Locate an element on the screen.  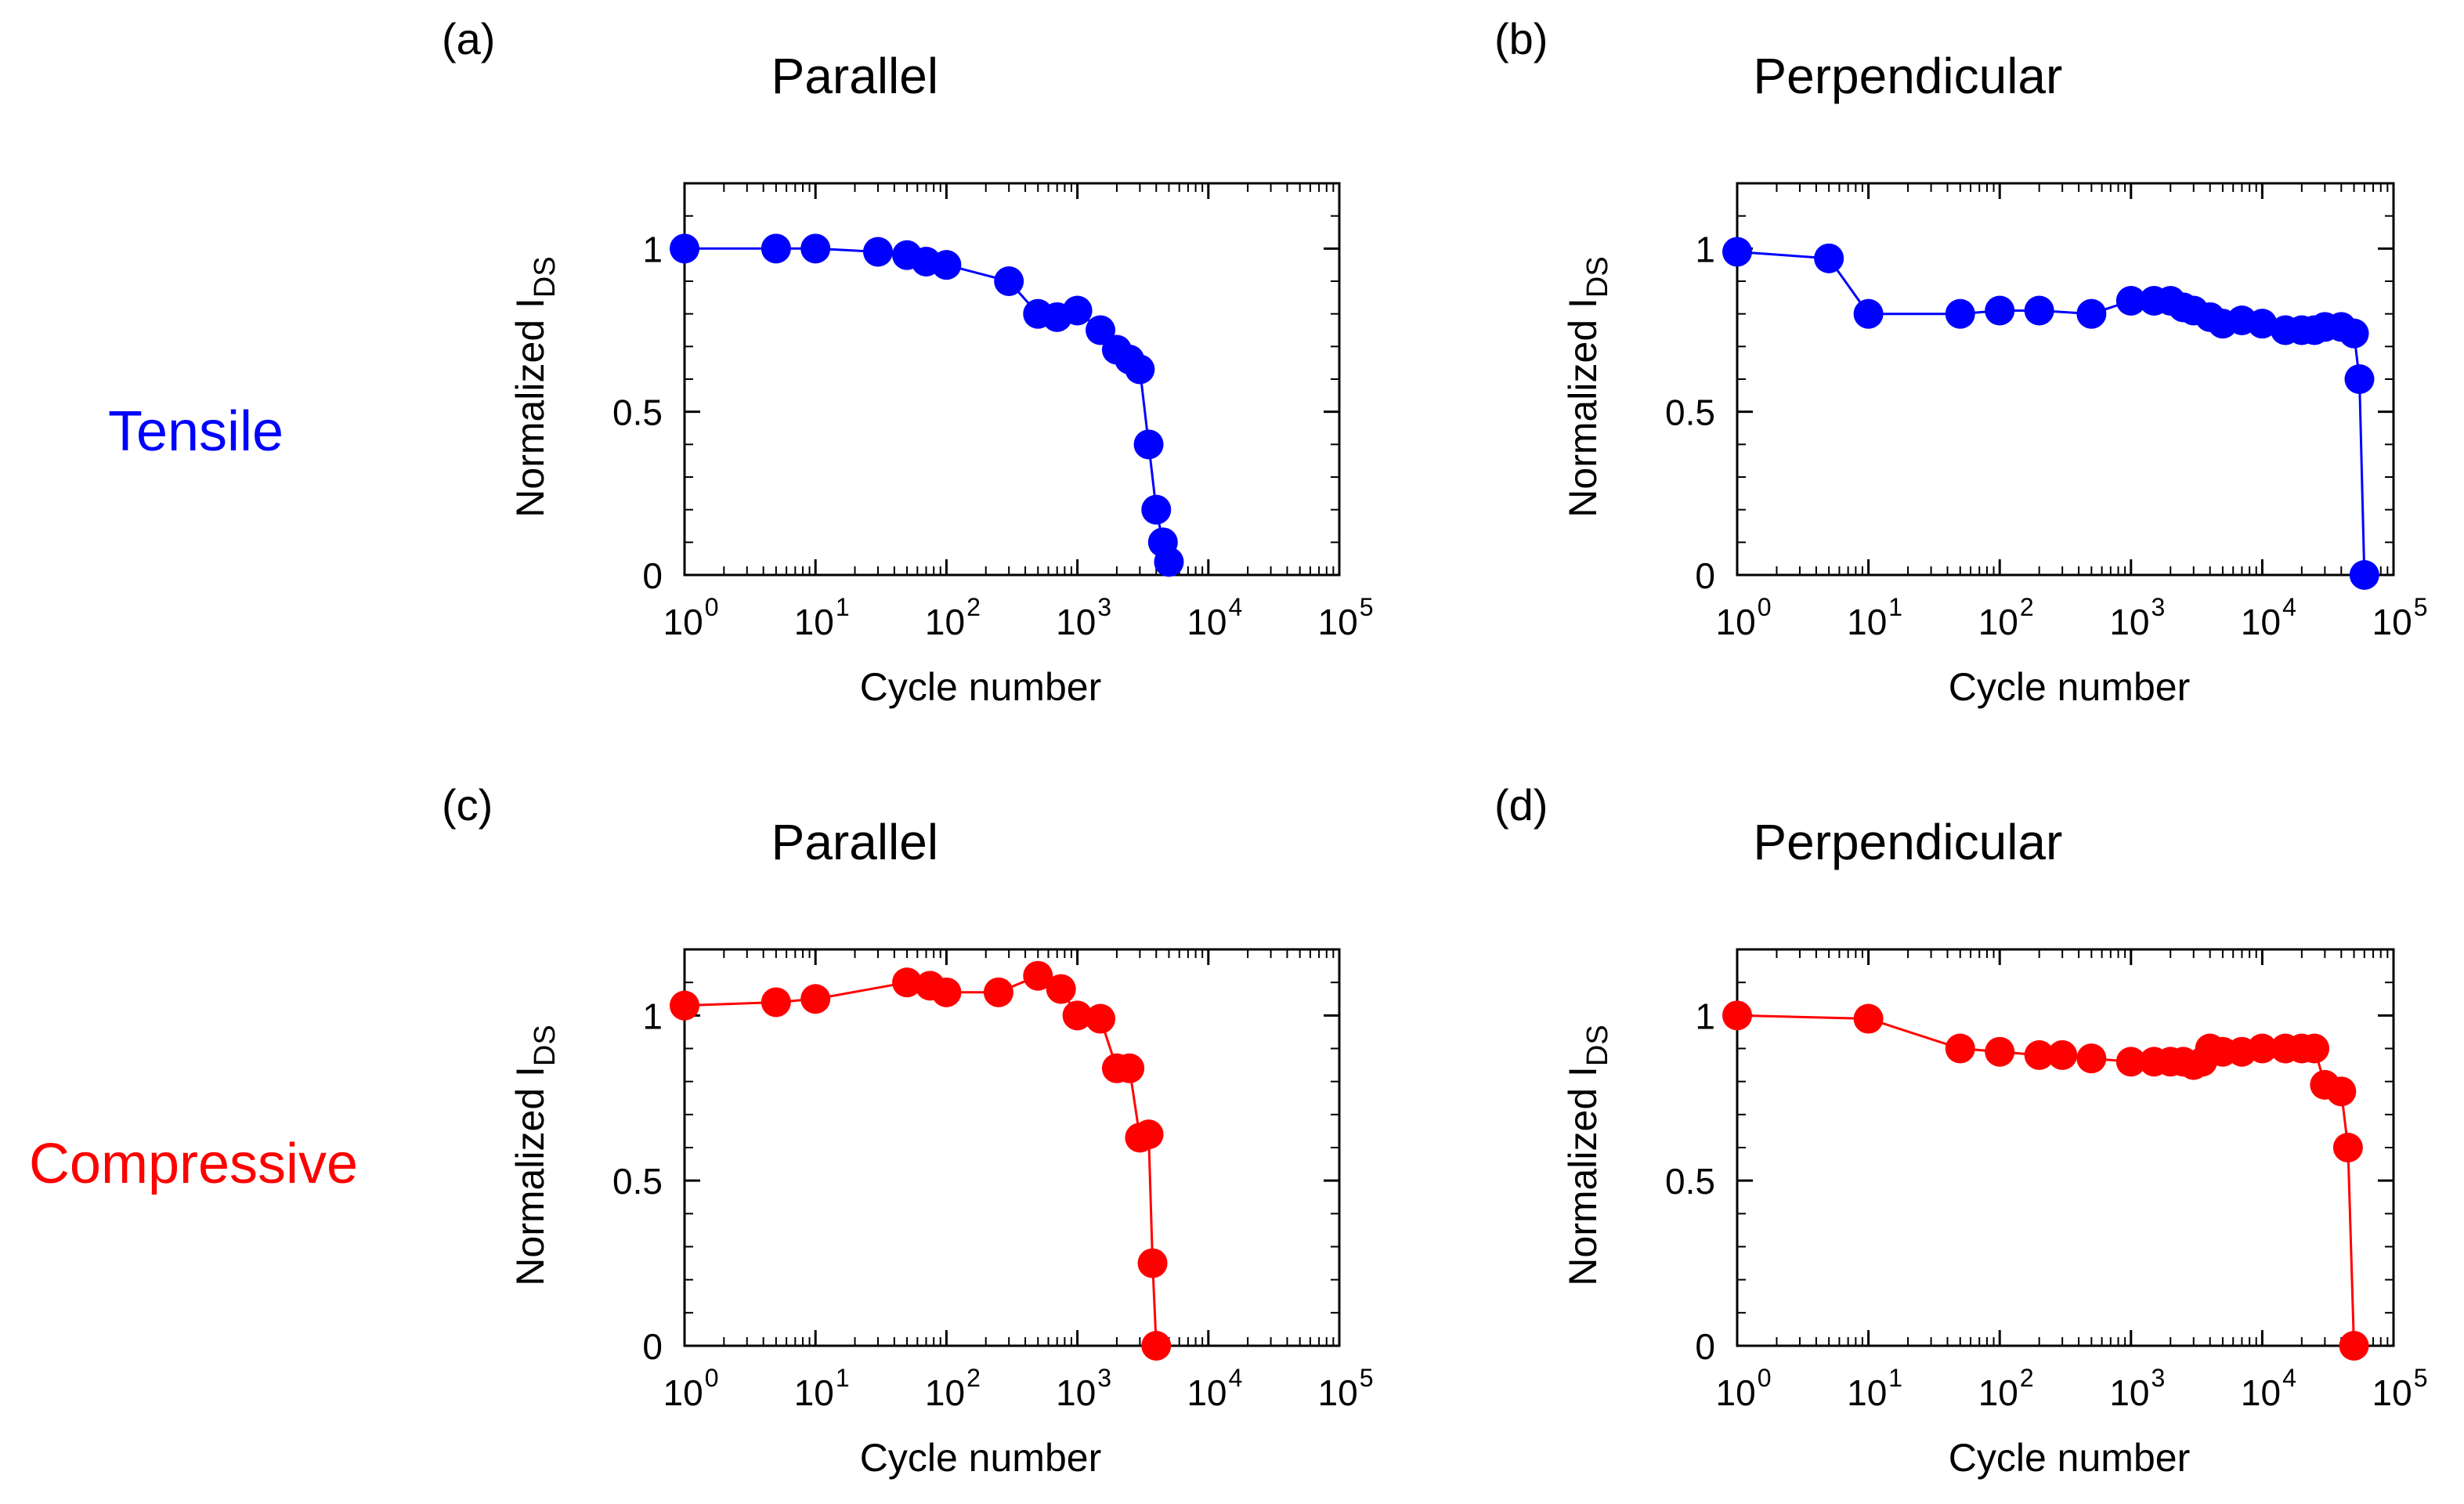
panel-label: (c) is located at coordinates (467, 805).